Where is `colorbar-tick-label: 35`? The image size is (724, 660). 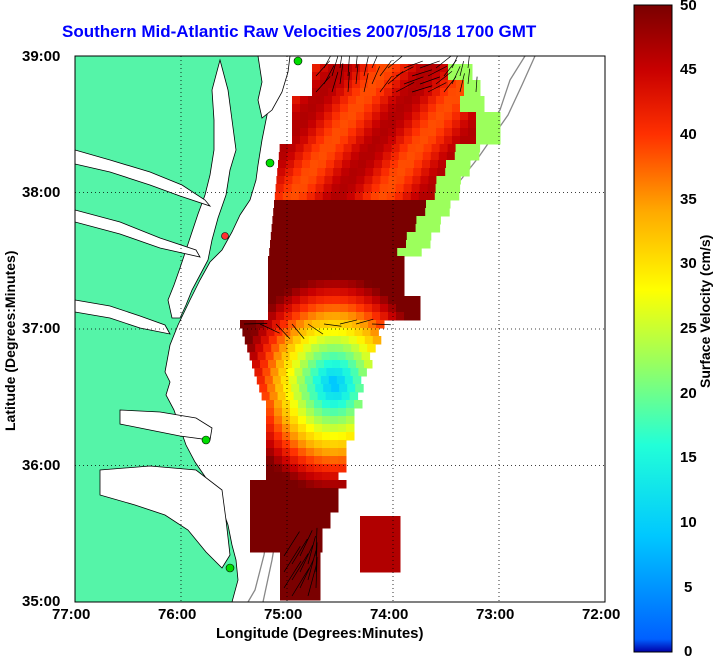 colorbar-tick-label: 35 is located at coordinates (688, 199).